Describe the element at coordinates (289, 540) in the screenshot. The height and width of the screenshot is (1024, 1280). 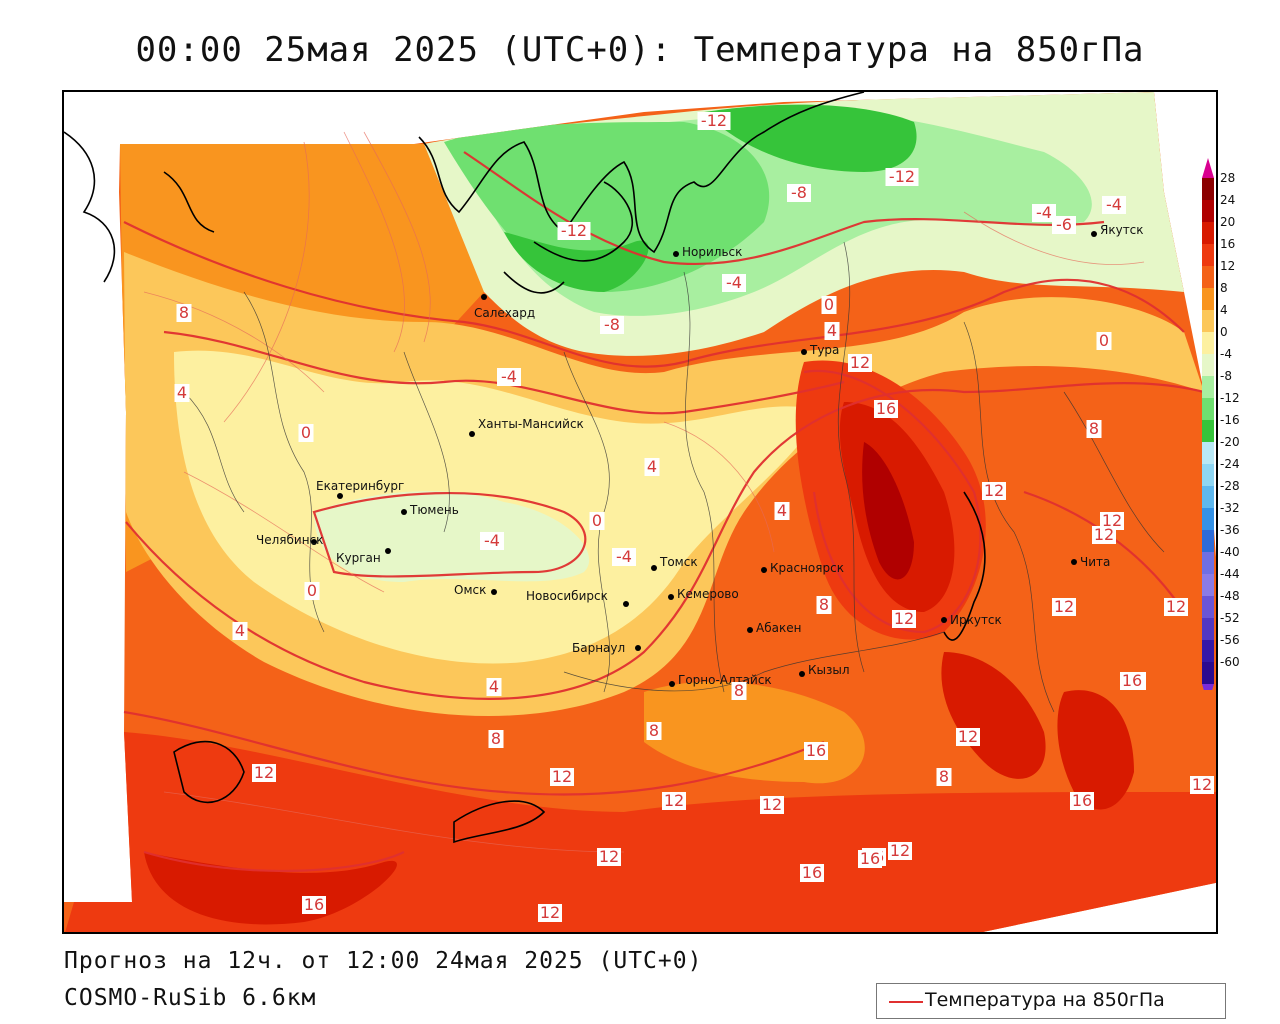
I see `city-label: Челябинск` at that location.